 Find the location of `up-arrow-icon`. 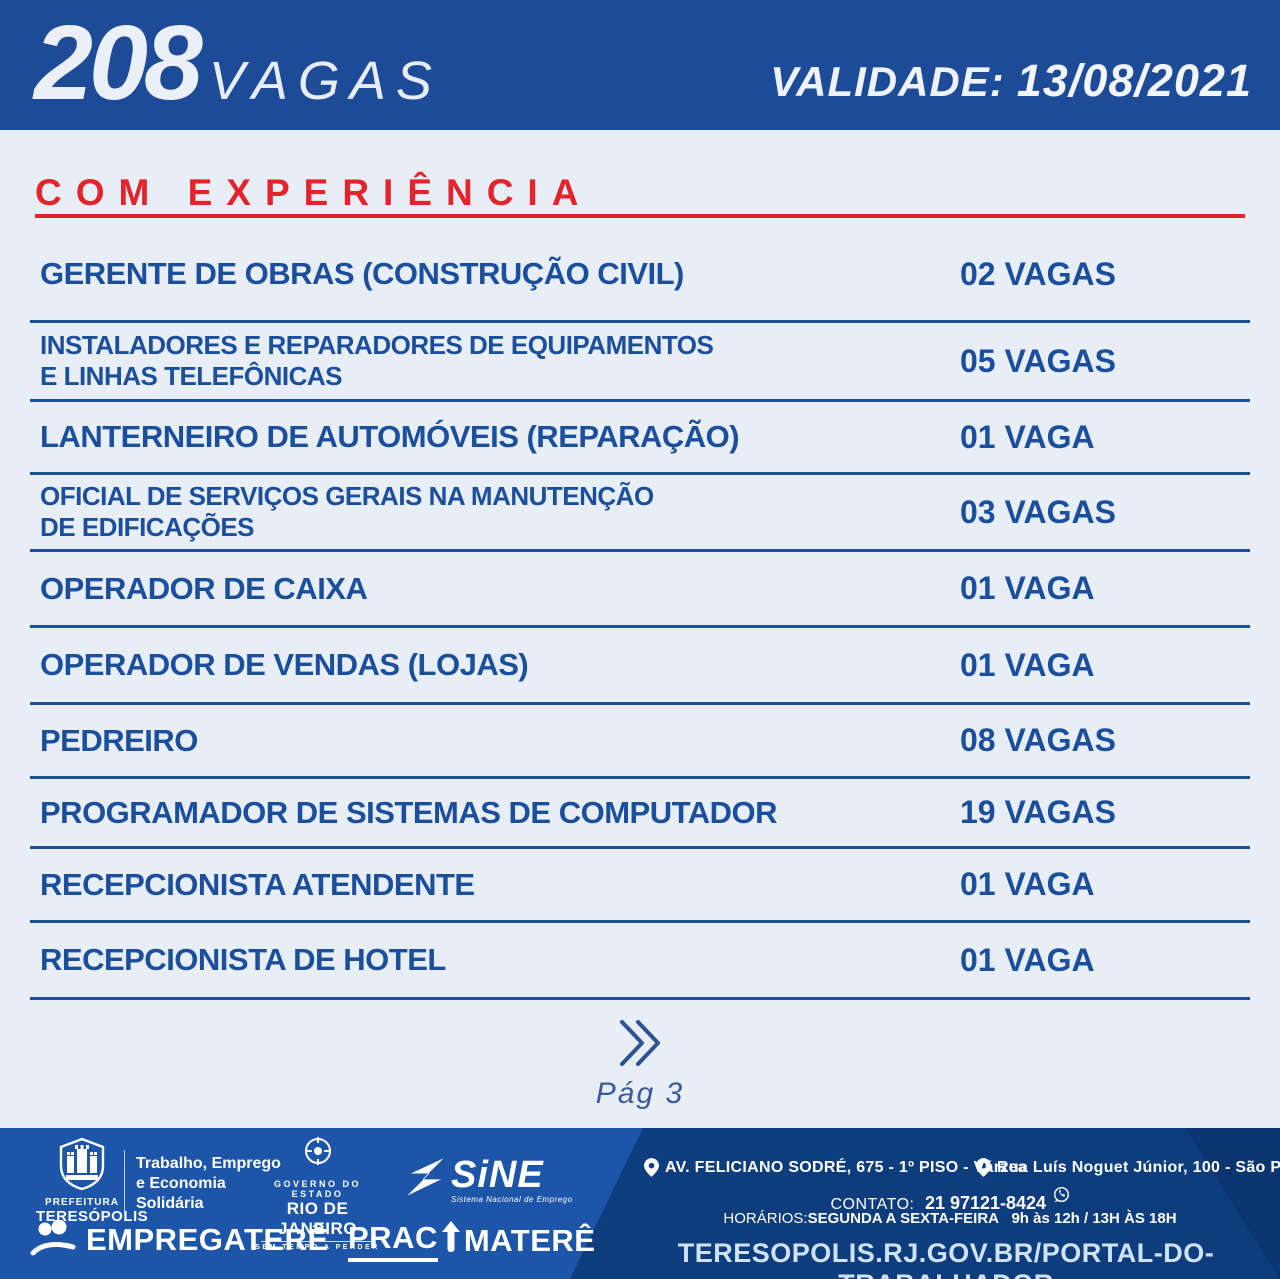

up-arrow-icon is located at coordinates (450, 1236).